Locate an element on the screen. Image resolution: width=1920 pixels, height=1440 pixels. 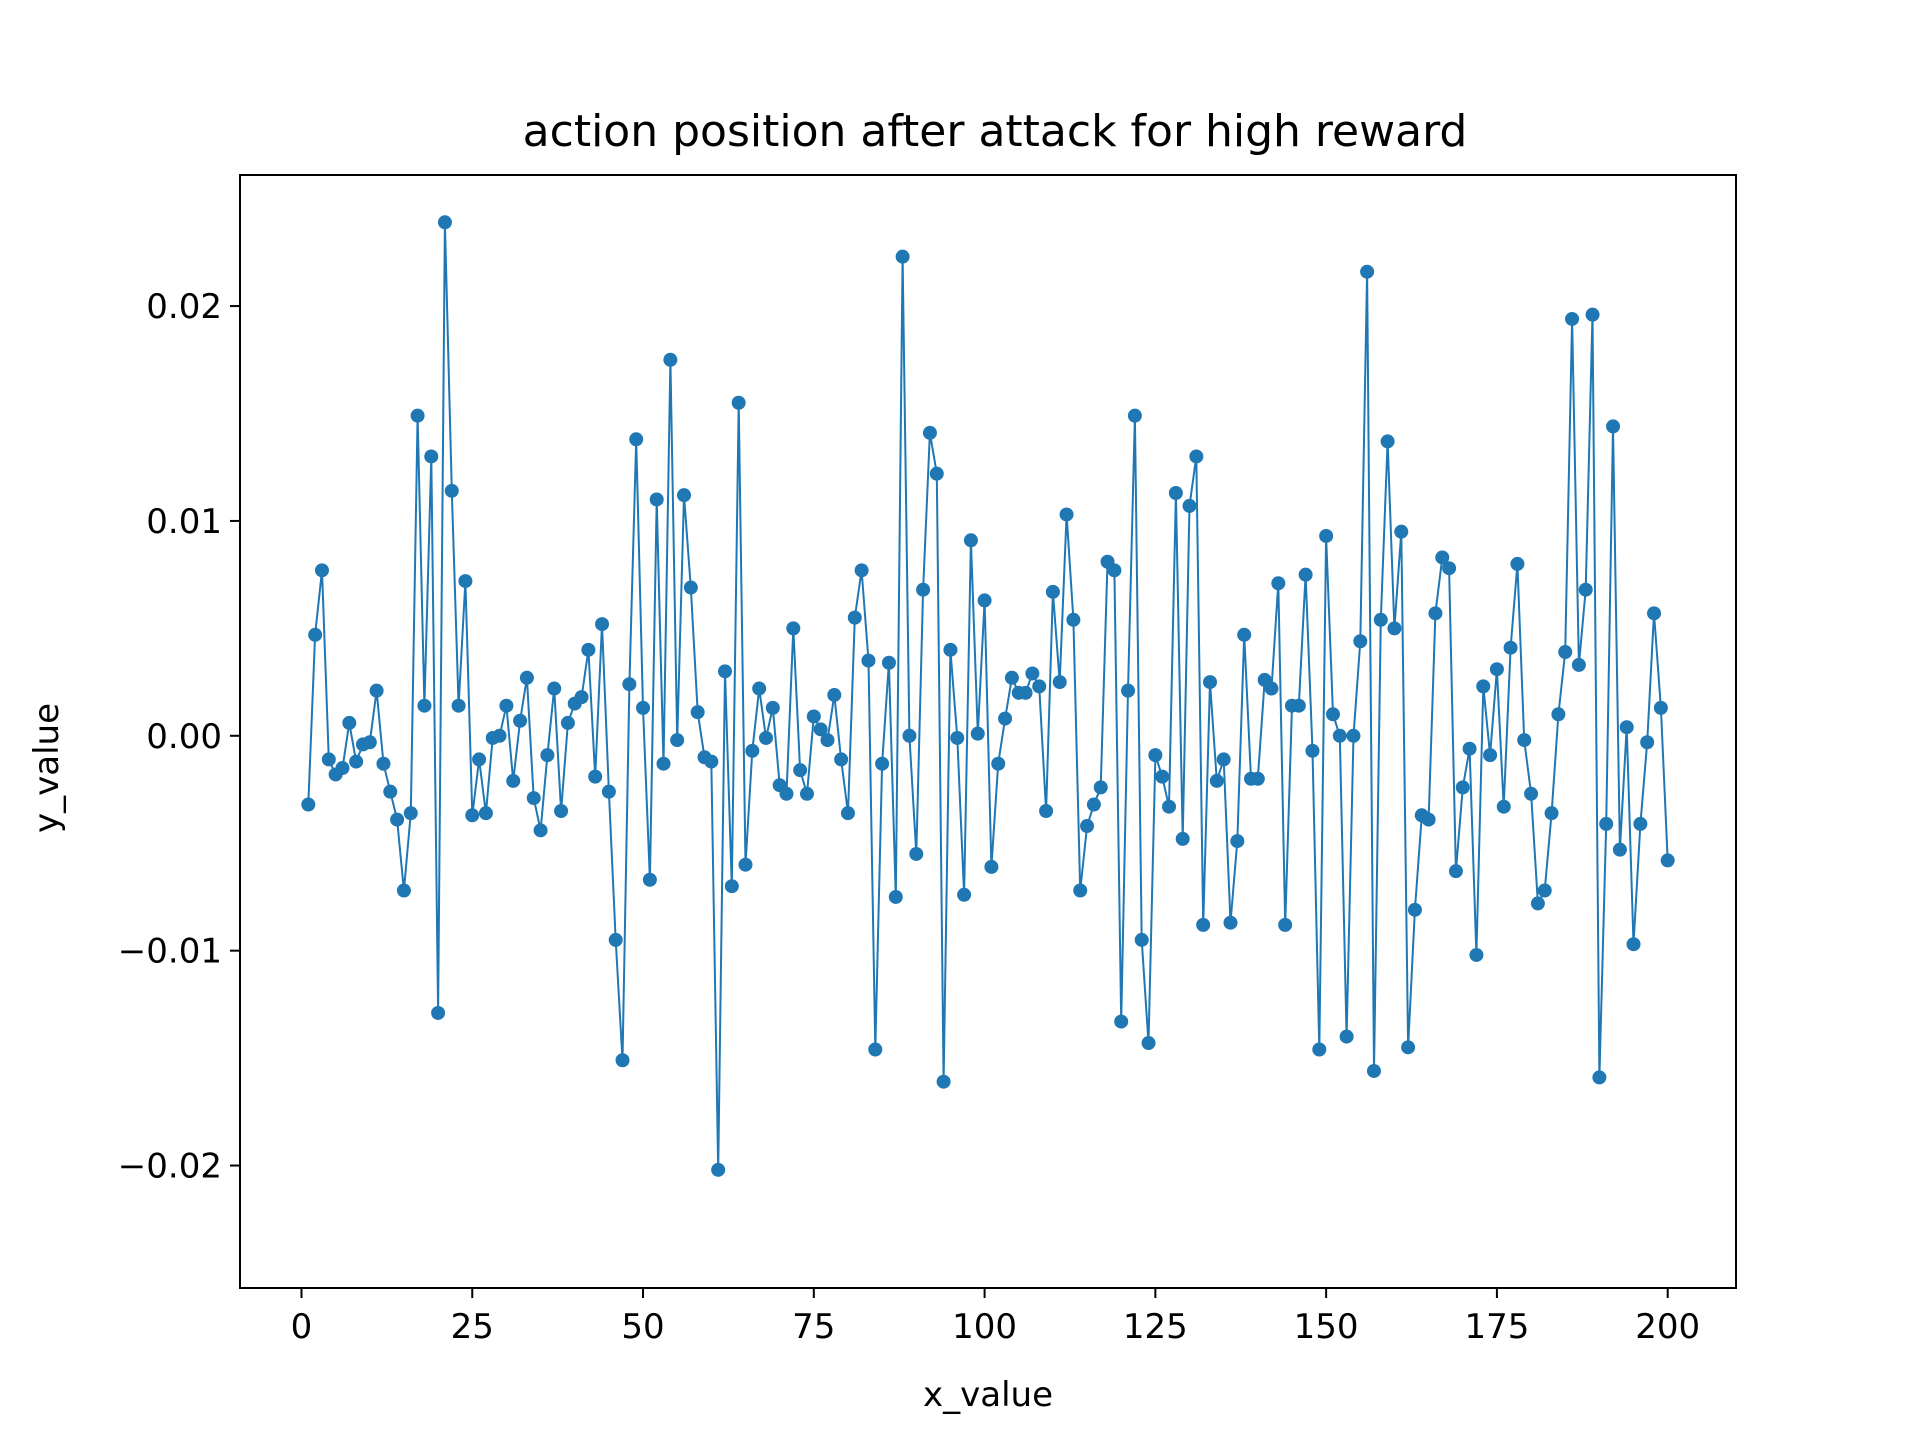
x-tick-label: 175 is located at coordinates (1496, 1327).